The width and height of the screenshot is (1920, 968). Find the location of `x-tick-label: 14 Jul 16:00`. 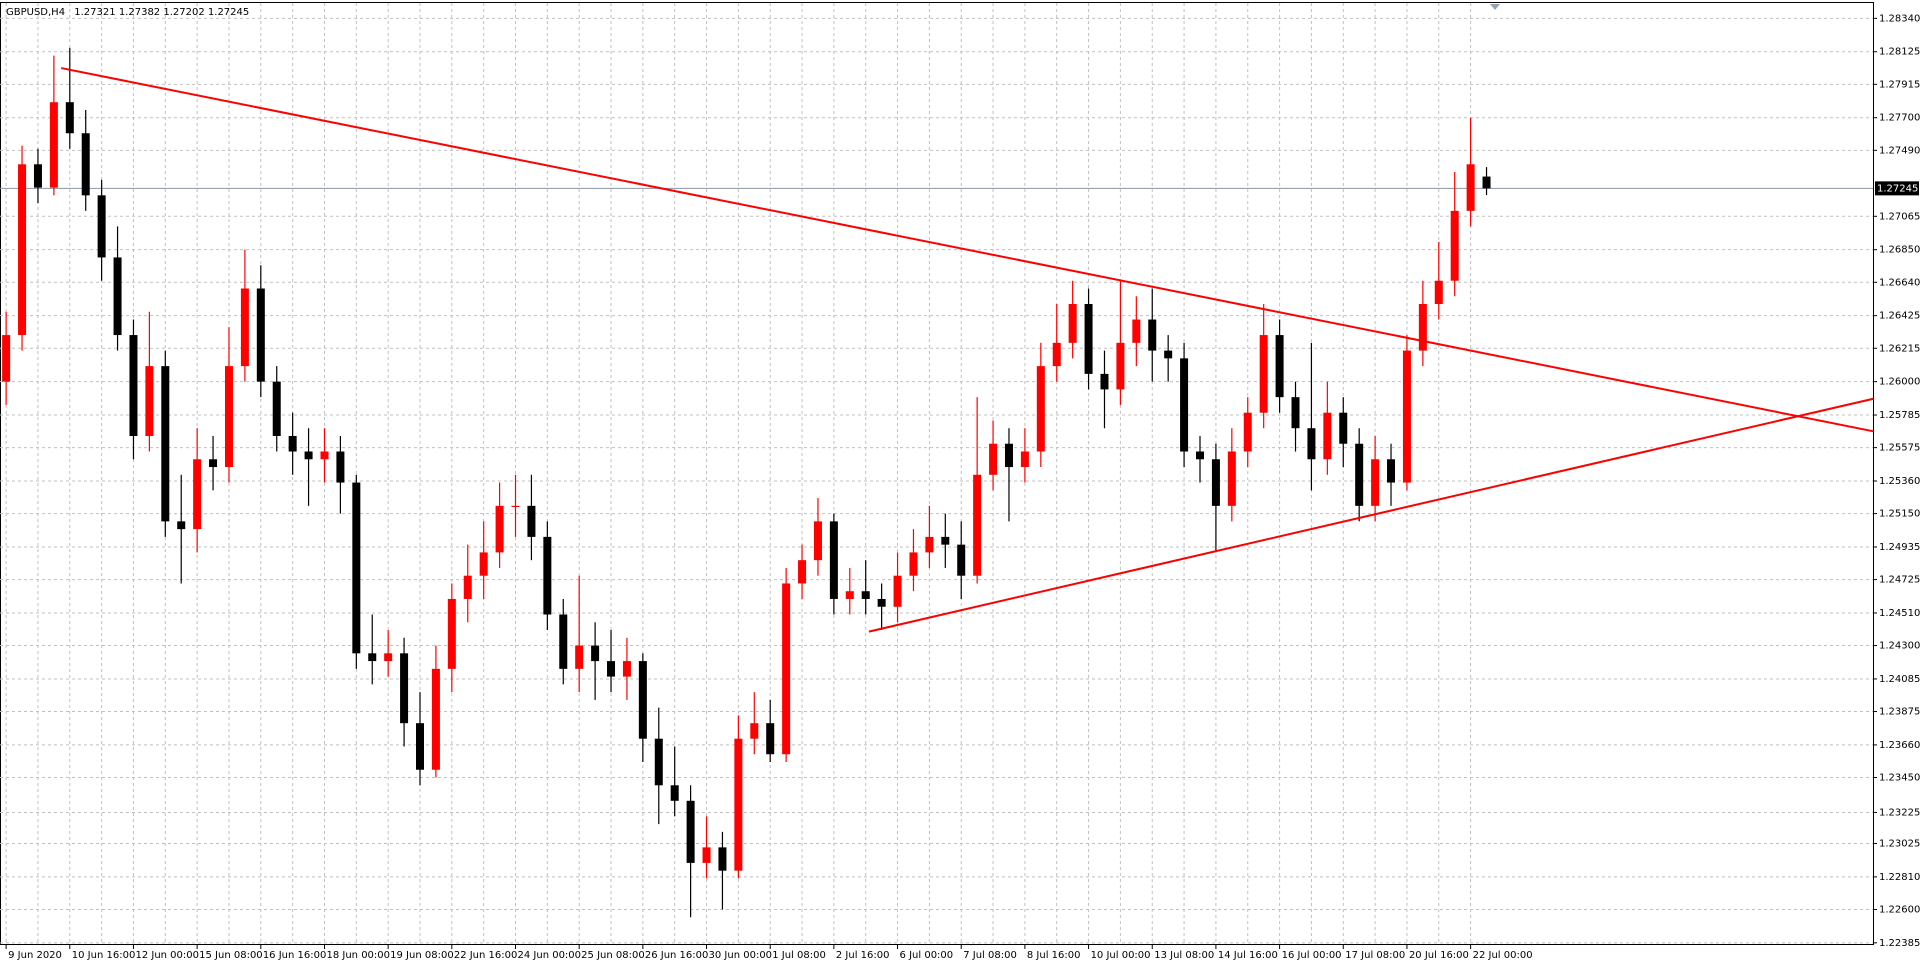

x-tick-label: 14 Jul 16:00 is located at coordinates (1248, 955).